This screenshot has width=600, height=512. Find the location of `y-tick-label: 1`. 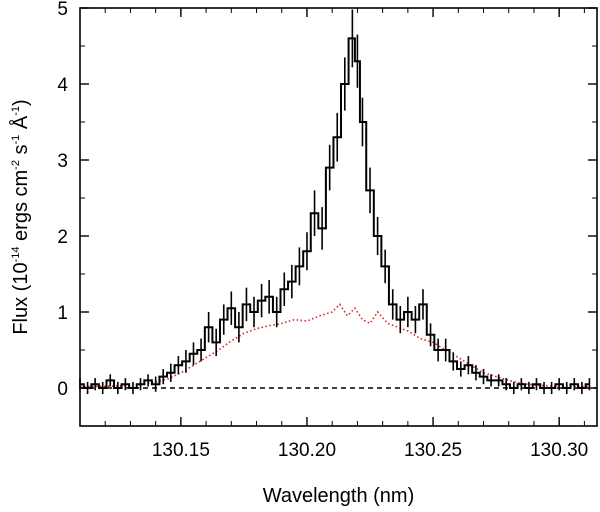

y-tick-label: 1 is located at coordinates (62, 313).